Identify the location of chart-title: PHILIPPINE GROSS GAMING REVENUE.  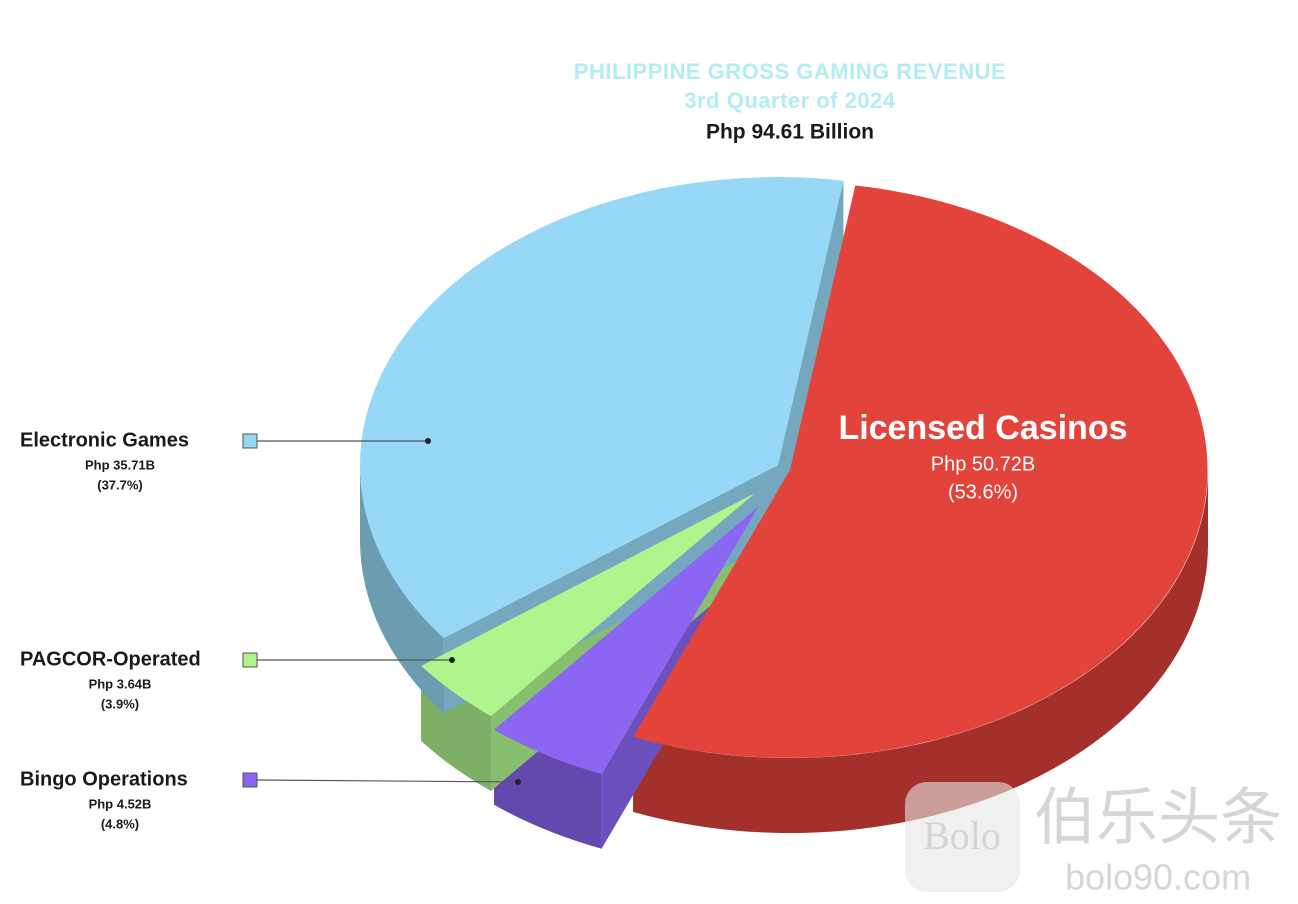
(790, 71).